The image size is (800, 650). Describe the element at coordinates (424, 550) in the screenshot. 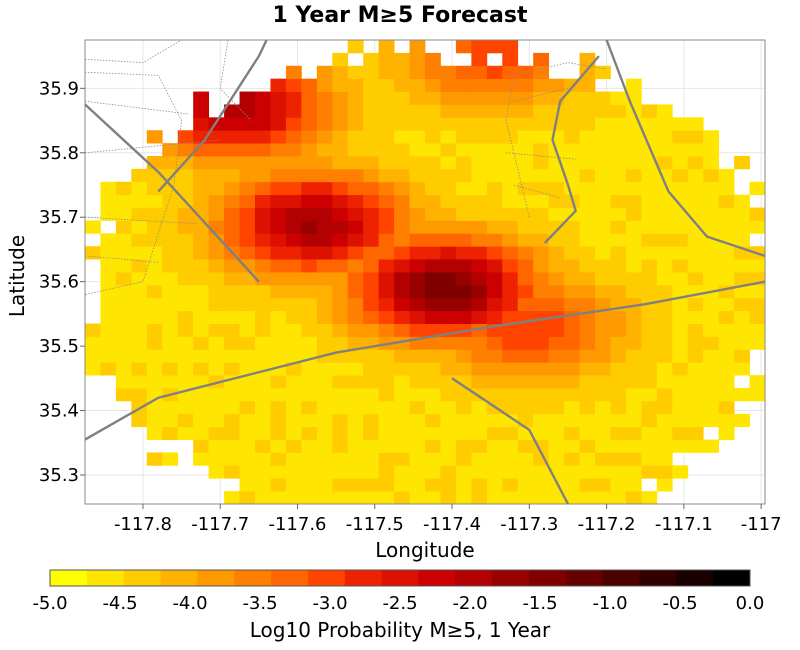

I see `x-axis-label: Longitude` at that location.